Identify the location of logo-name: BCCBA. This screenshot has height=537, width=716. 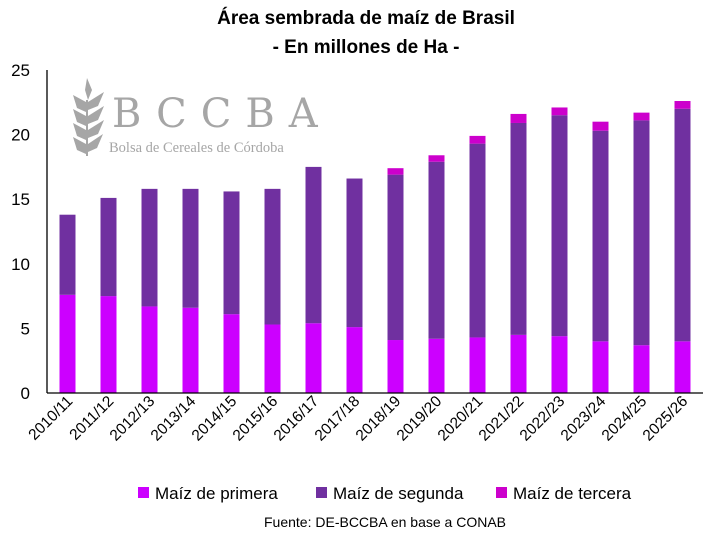
(222, 114).